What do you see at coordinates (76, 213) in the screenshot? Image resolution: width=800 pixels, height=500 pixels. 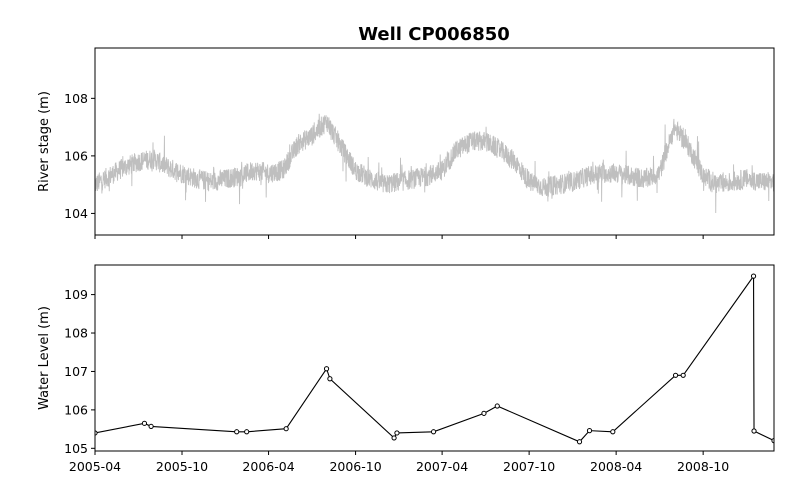 I see `y-tick-label: 104` at bounding box center [76, 213].